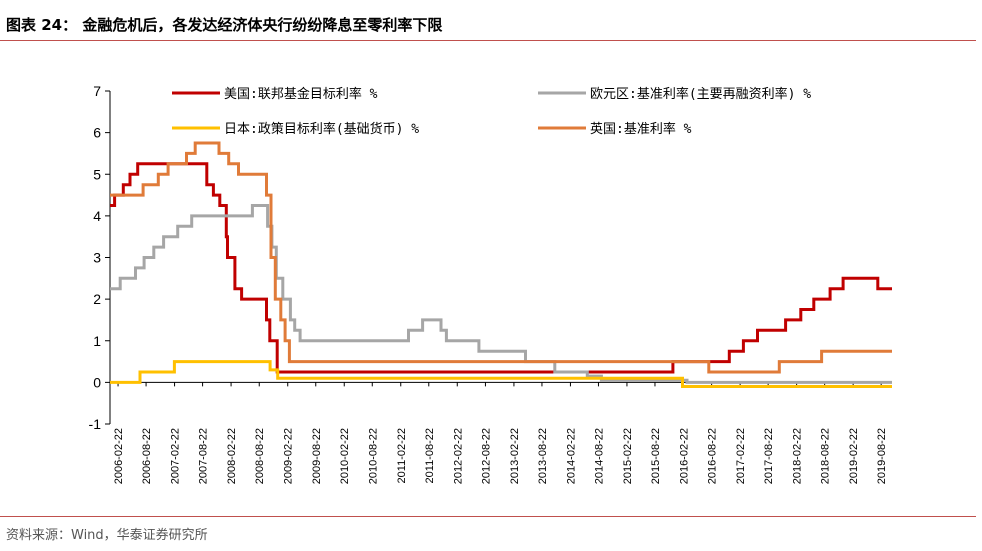 The height and width of the screenshot is (551, 982). Describe the element at coordinates (373, 456) in the screenshot. I see `x-tick-label: 2010-08-22` at that location.